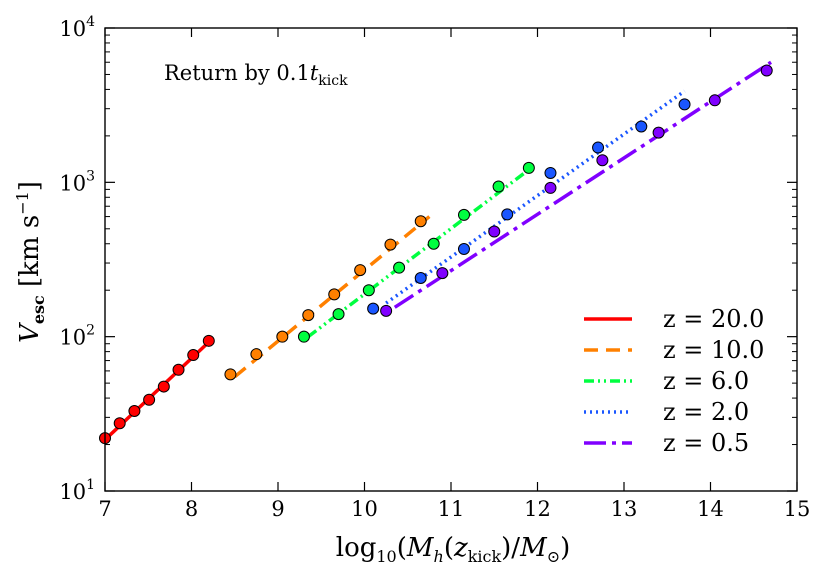 Image resolution: width=830 pixels, height=583 pixels. I want to click on x-tick-label: 13, so click(624, 509).